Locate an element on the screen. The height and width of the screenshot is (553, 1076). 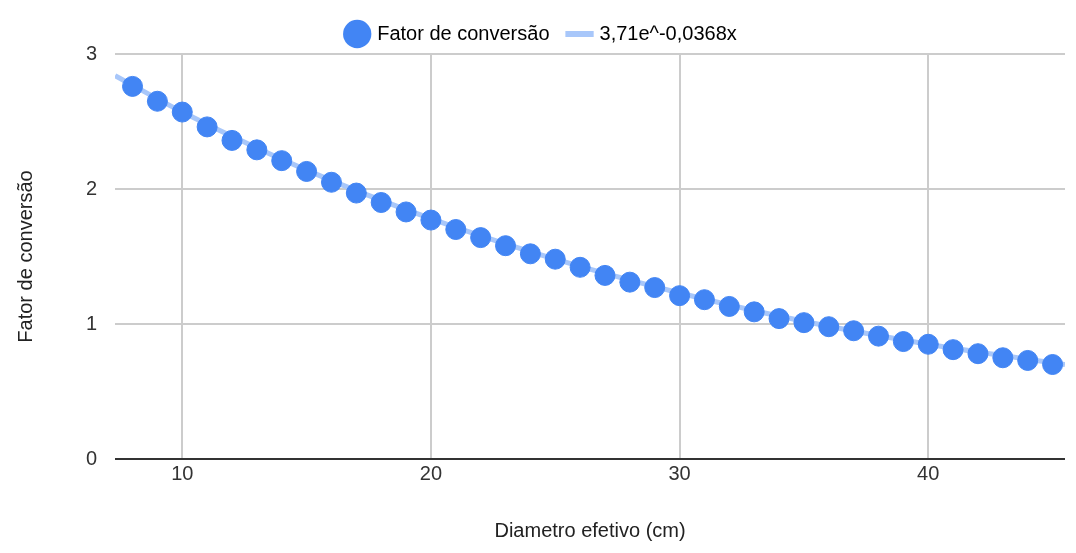
y-tick-label: 1 is located at coordinates (92, 322).